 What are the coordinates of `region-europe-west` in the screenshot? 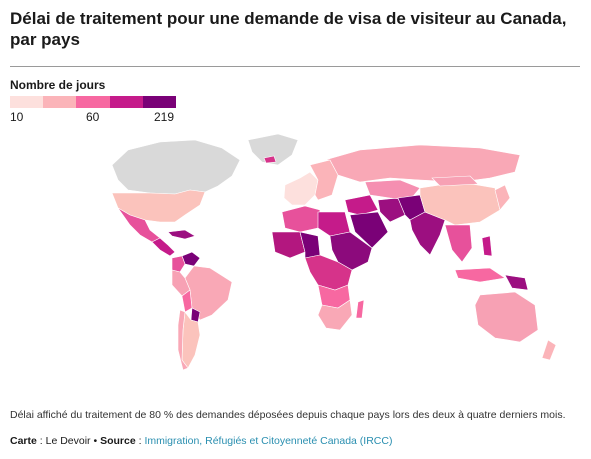 It's located at (301, 188).